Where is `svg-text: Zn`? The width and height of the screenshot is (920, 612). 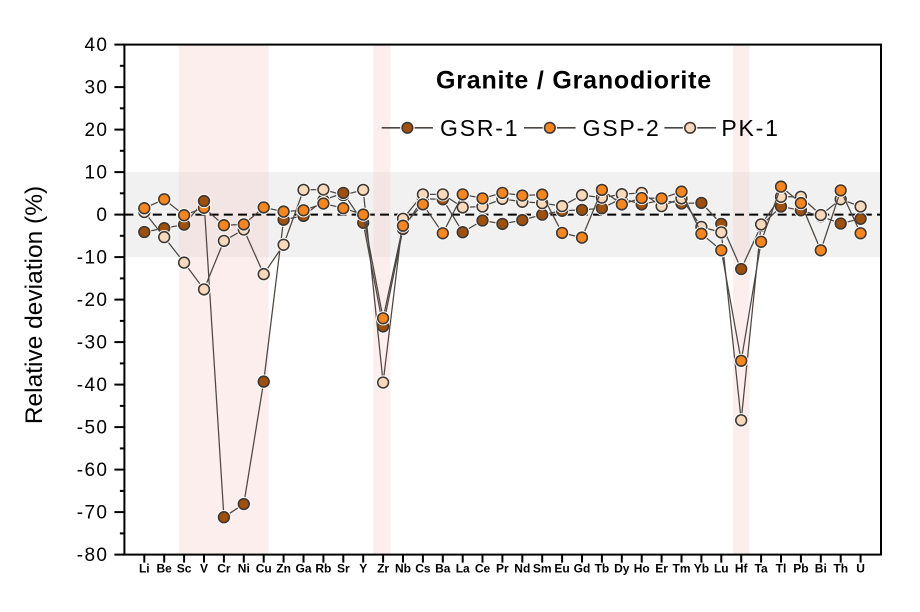 svg-text: Zn is located at coordinates (283, 569).